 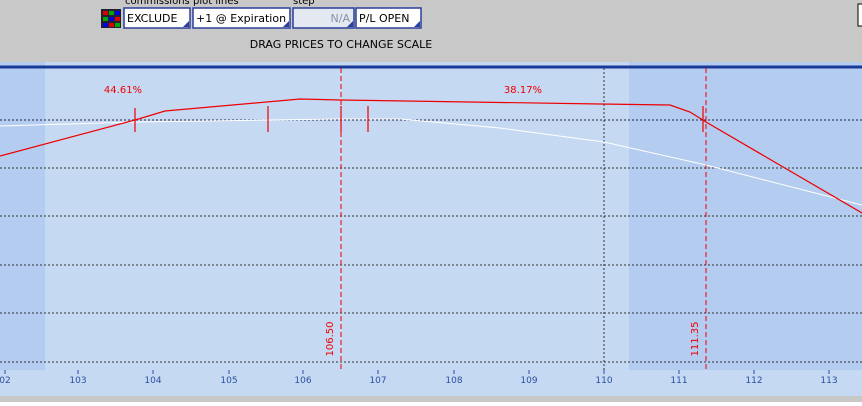 I want to click on button: N/A, so click(x=323, y=18).